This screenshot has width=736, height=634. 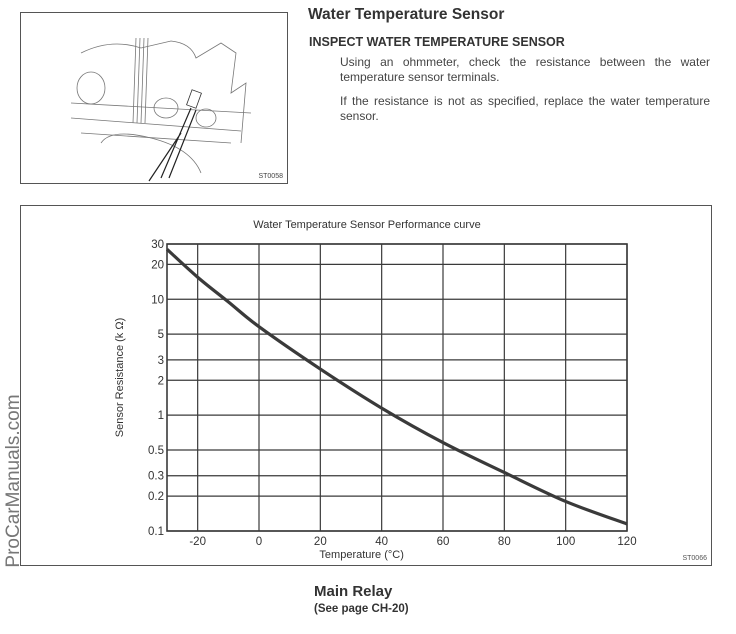 What do you see at coordinates (320, 542) in the screenshot?
I see `x-tick-label: 20` at bounding box center [320, 542].